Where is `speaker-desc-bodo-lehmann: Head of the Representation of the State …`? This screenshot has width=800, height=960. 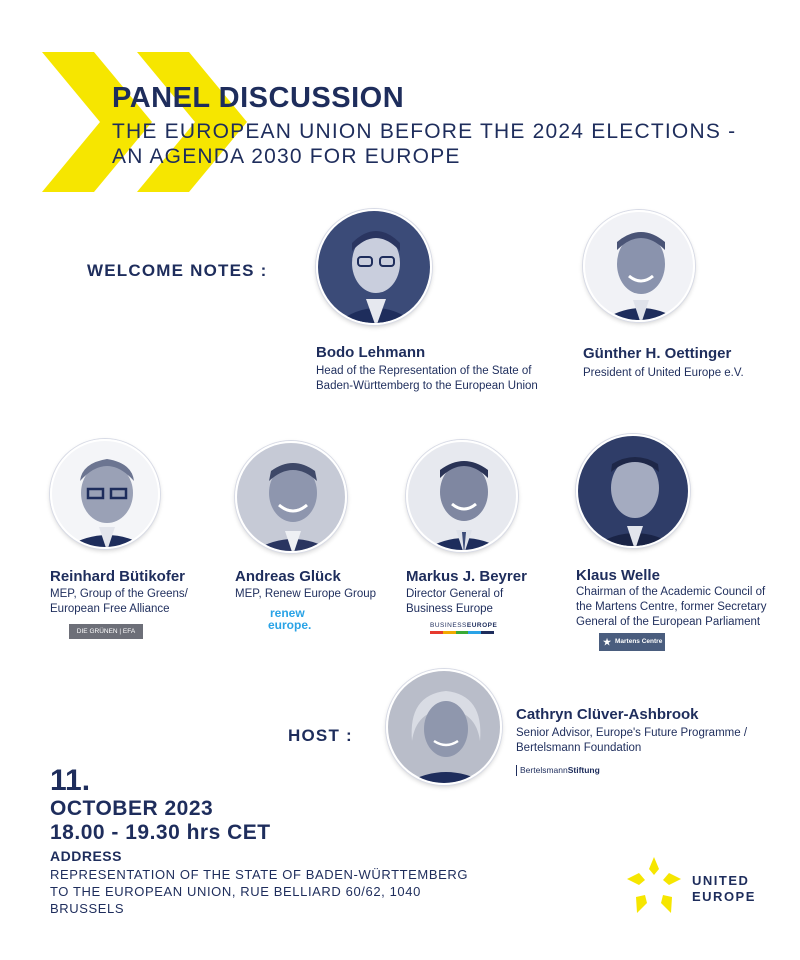
speaker-desc-bodo-lehmann: Head of the Representation of the State … is located at coordinates (441, 379).